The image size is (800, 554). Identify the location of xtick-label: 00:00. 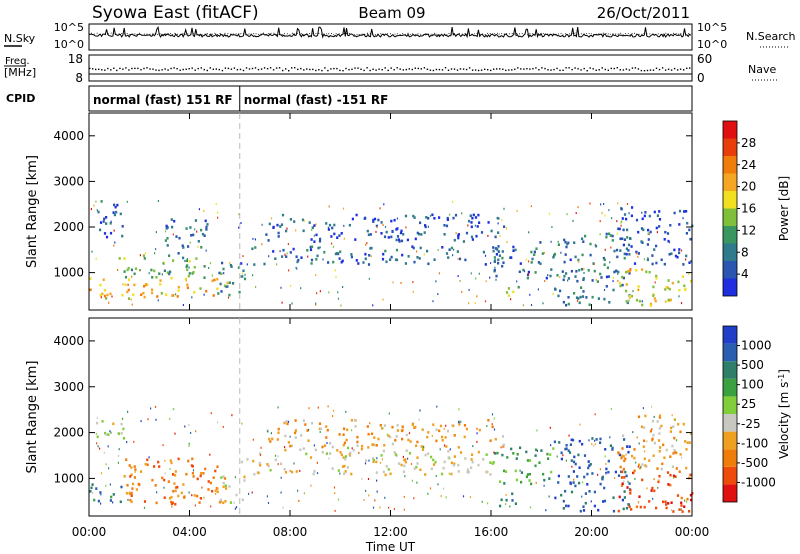
(89, 532).